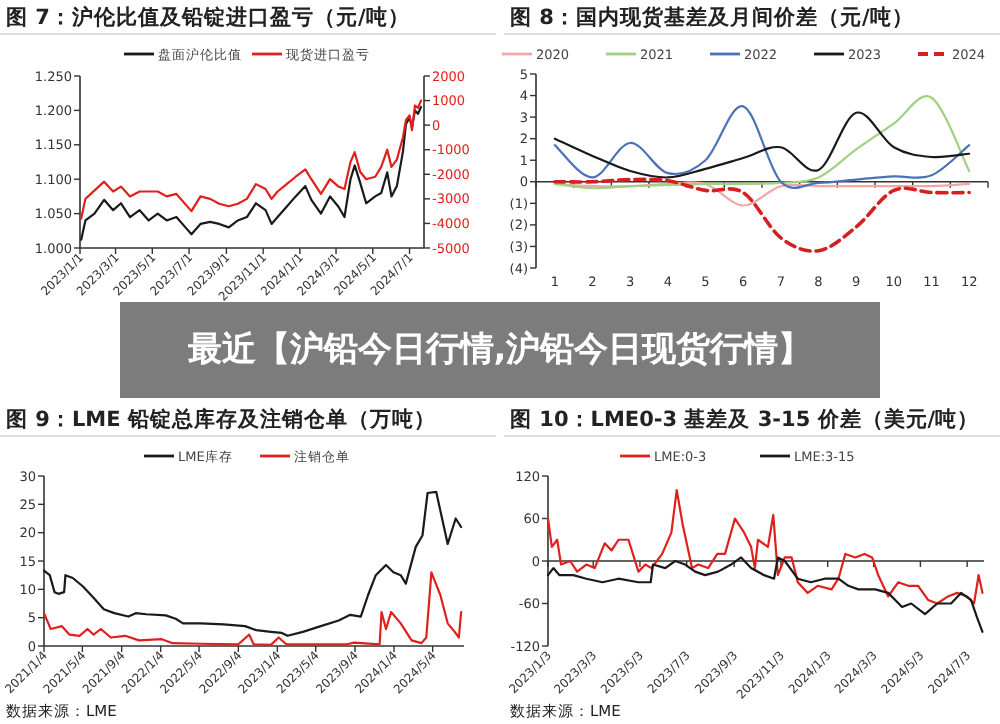  What do you see at coordinates (208, 18) in the screenshot?
I see `title: 图 7：沪伦比值及铅锭进口盈亏（元/吨）` at bounding box center [208, 18].